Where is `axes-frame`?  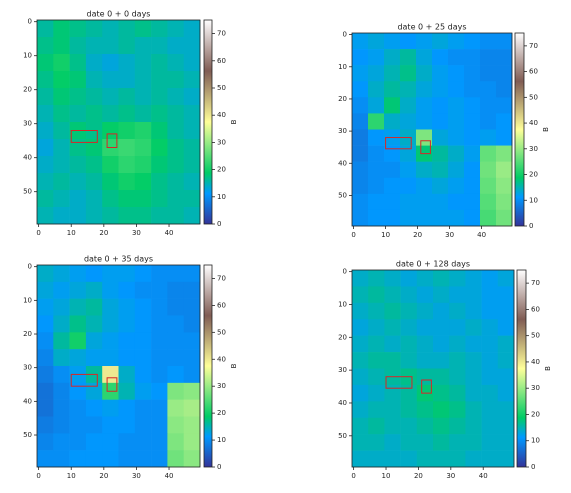 axes-frame is located at coordinates (433, 368).